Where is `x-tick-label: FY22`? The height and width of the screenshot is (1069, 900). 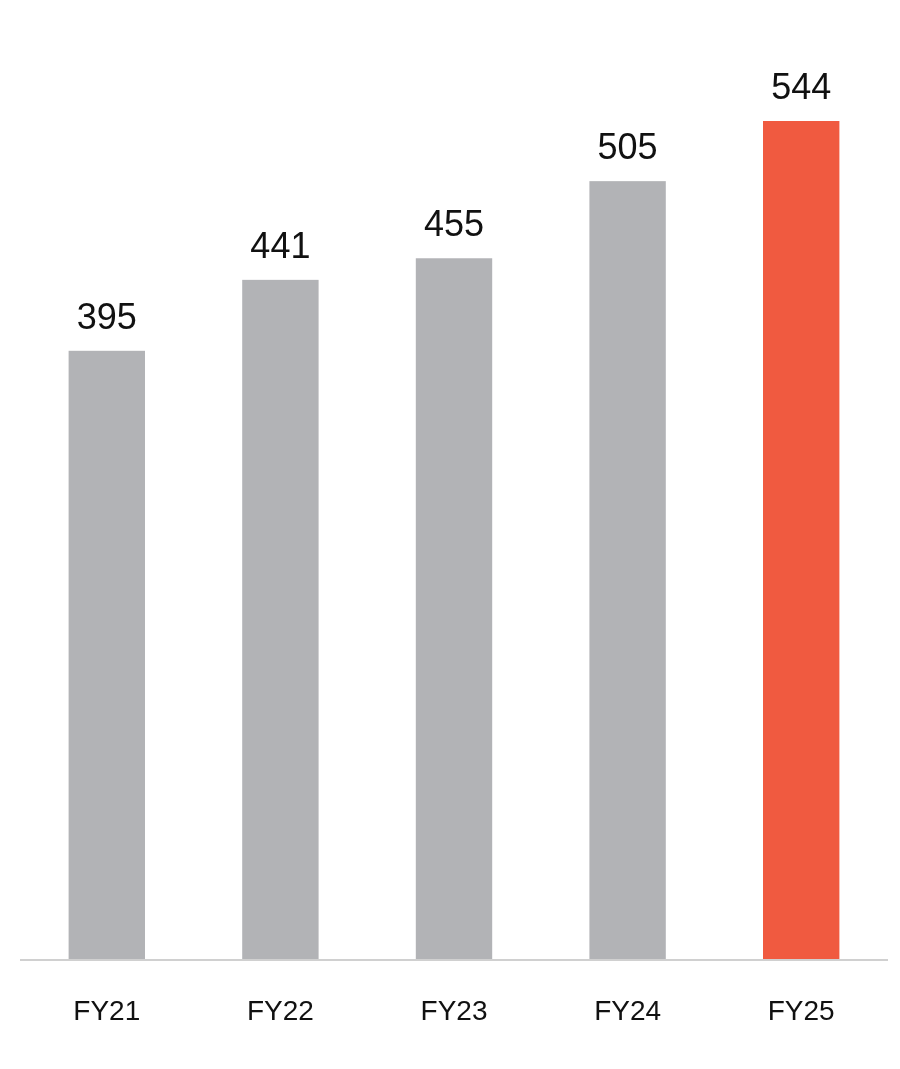 x-tick-label: FY22 is located at coordinates (280, 1010).